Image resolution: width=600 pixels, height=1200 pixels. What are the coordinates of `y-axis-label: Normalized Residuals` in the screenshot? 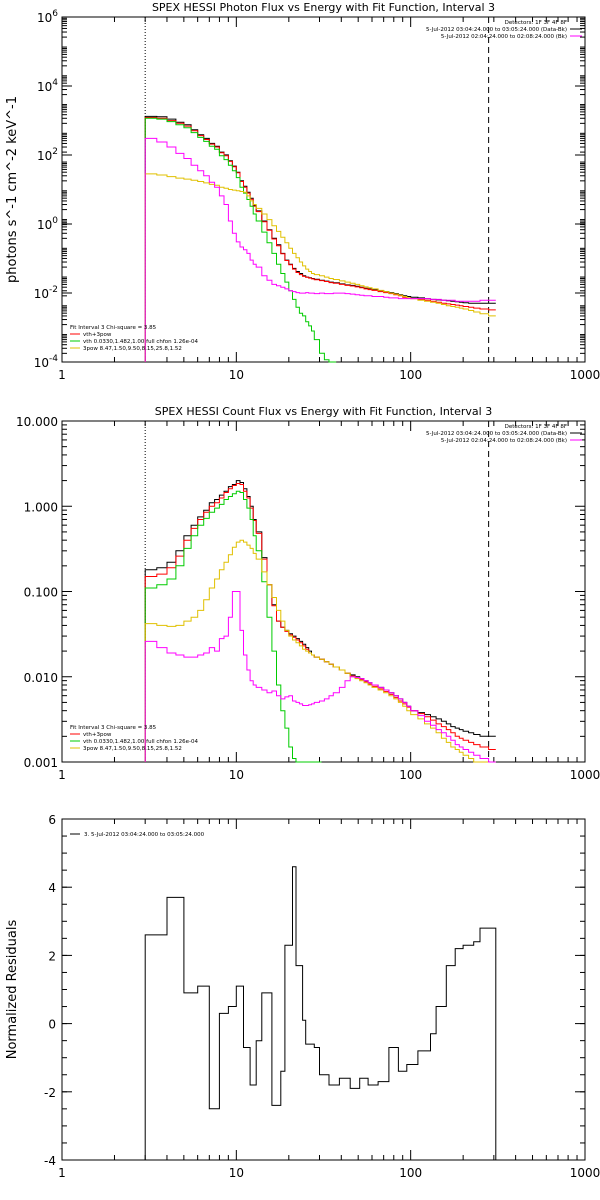 It's located at (12, 990).